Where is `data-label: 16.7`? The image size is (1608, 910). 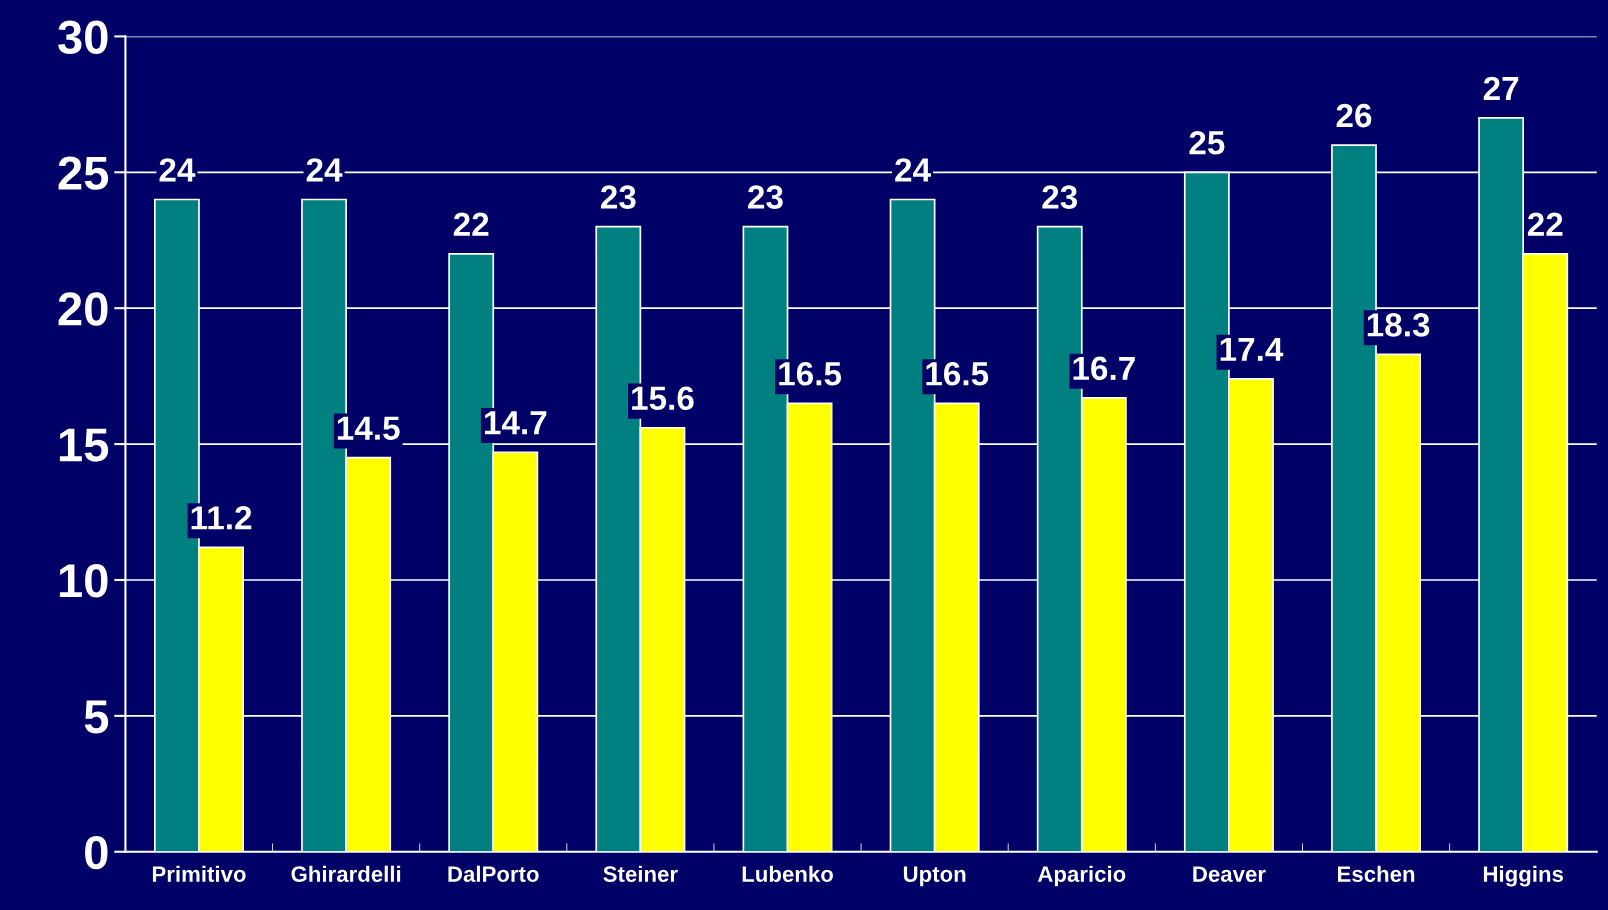
data-label: 16.7 is located at coordinates (1104, 368).